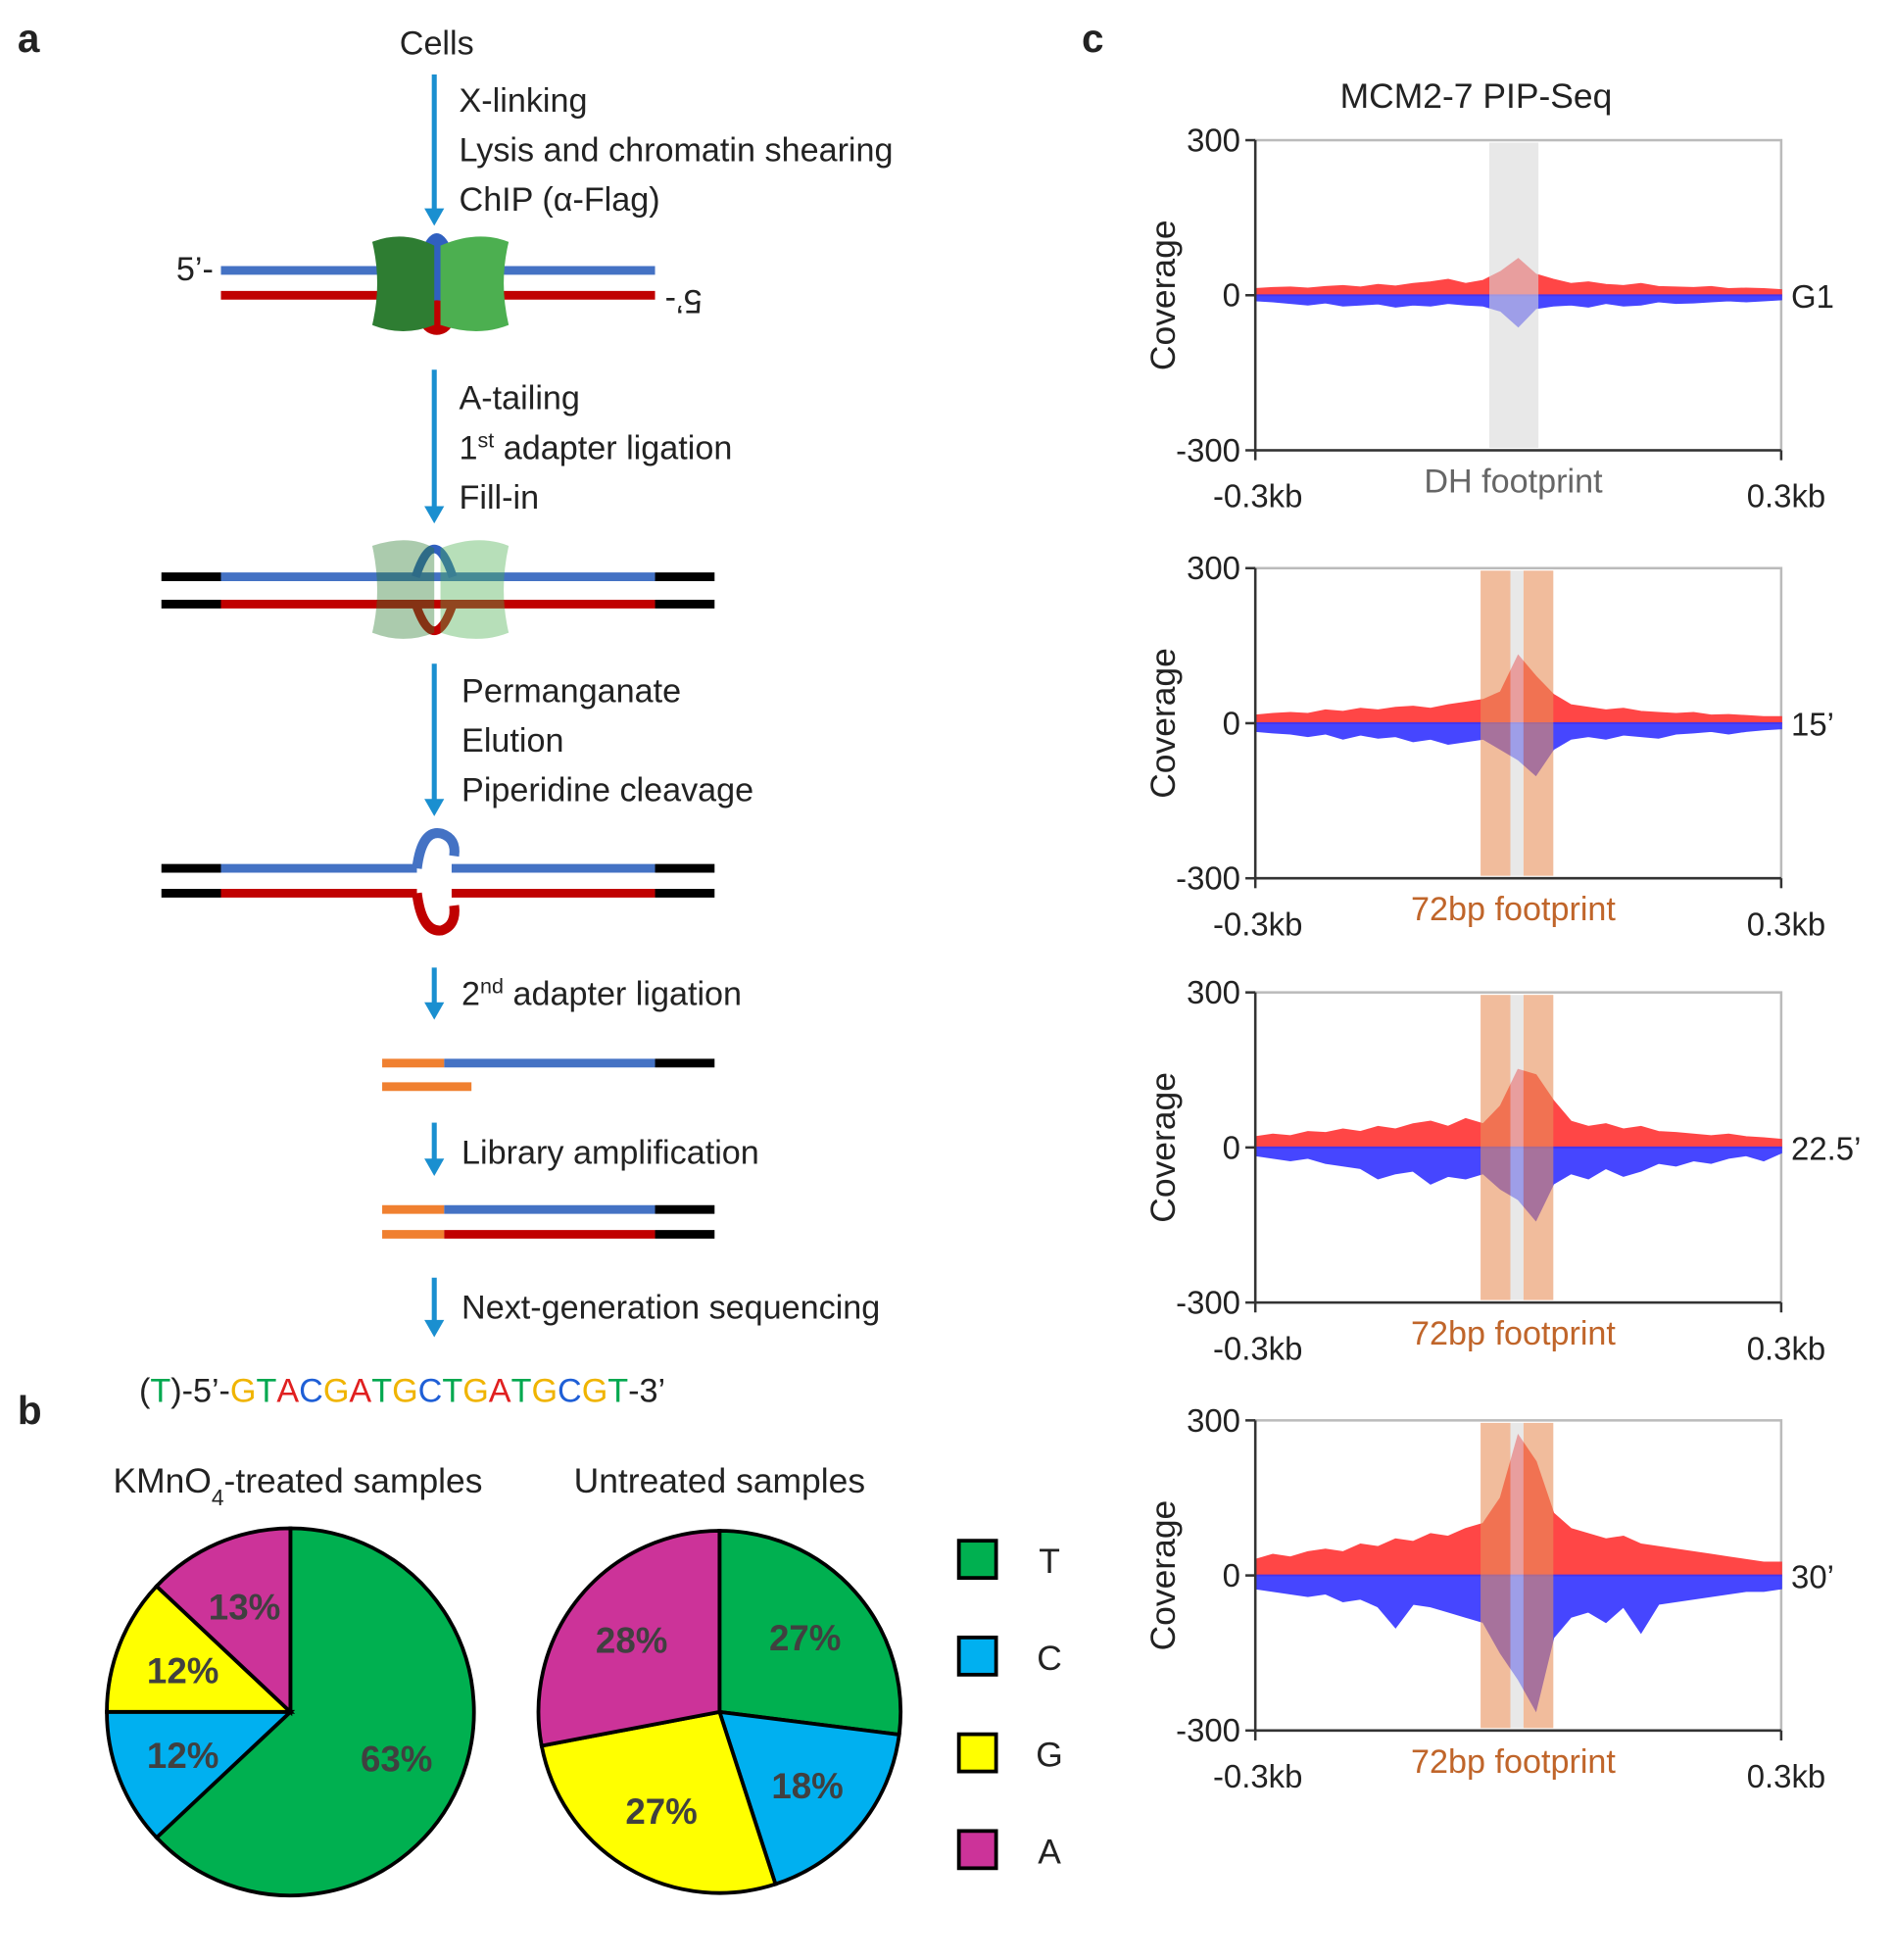 This screenshot has height=1960, width=1893. I want to click on step-label-part: nd, so click(492, 986).